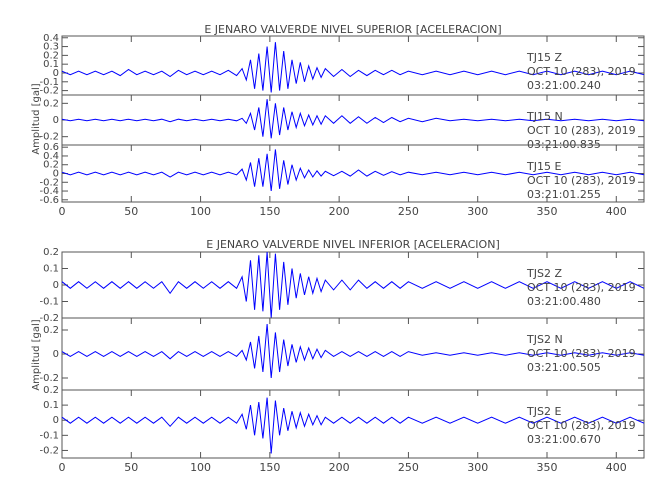  I want to click on y-tick-label: -0.6, so click(49, 200).